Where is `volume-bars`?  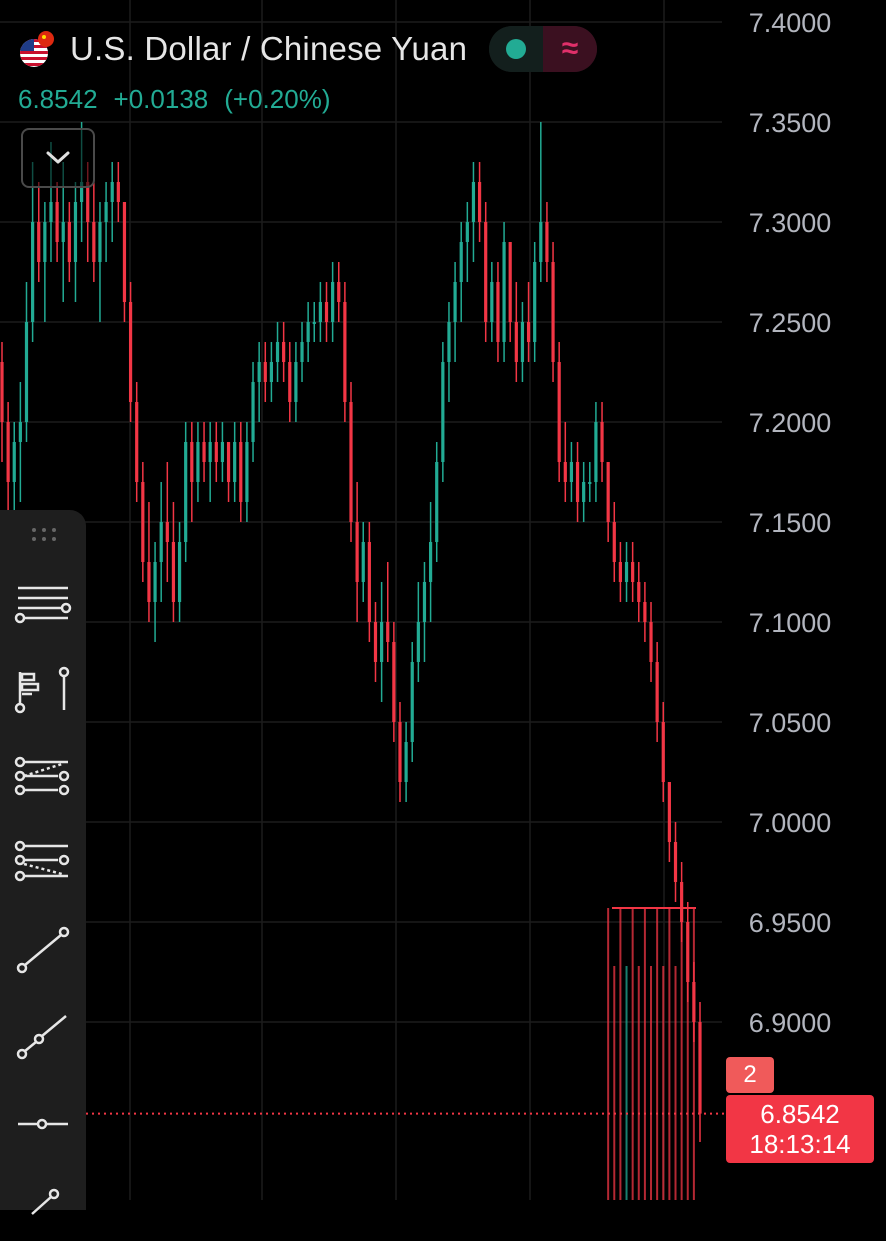
volume-bars is located at coordinates (651, 1053).